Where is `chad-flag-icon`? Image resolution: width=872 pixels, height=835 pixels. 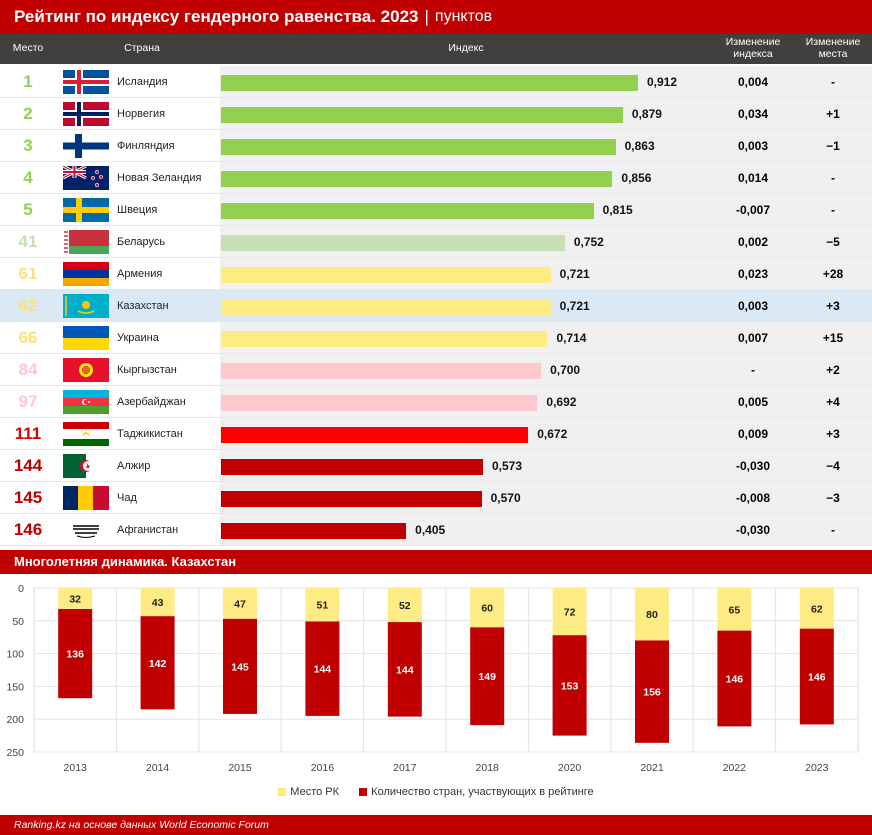
chad-flag-icon is located at coordinates (86, 498).